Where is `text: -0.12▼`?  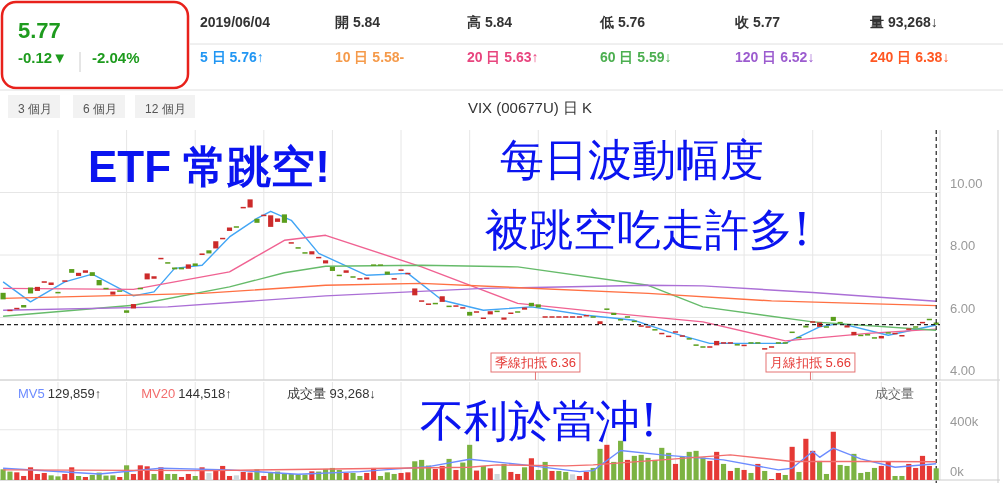
text: -0.12▼ is located at coordinates (43, 57).